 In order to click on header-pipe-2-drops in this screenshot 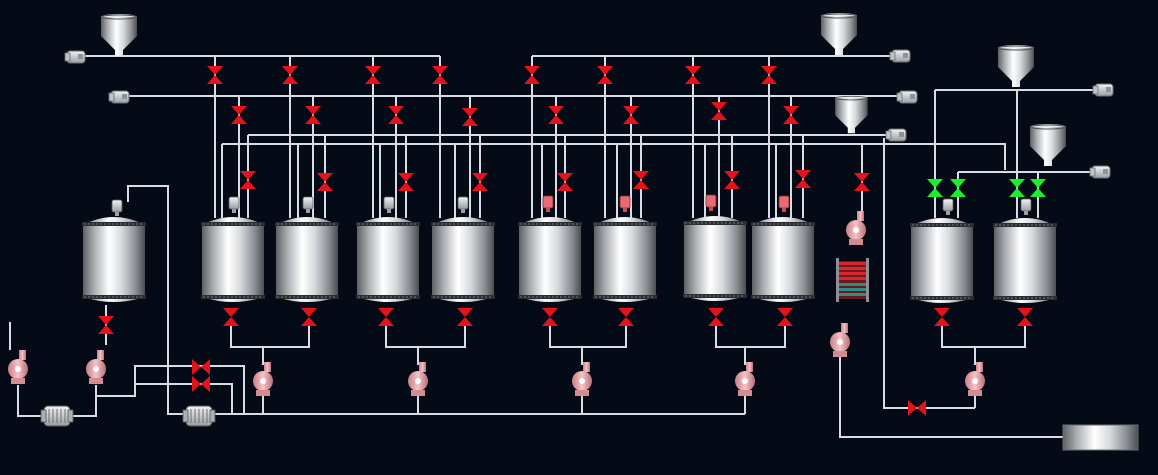, I will do `click(515, 157)`.